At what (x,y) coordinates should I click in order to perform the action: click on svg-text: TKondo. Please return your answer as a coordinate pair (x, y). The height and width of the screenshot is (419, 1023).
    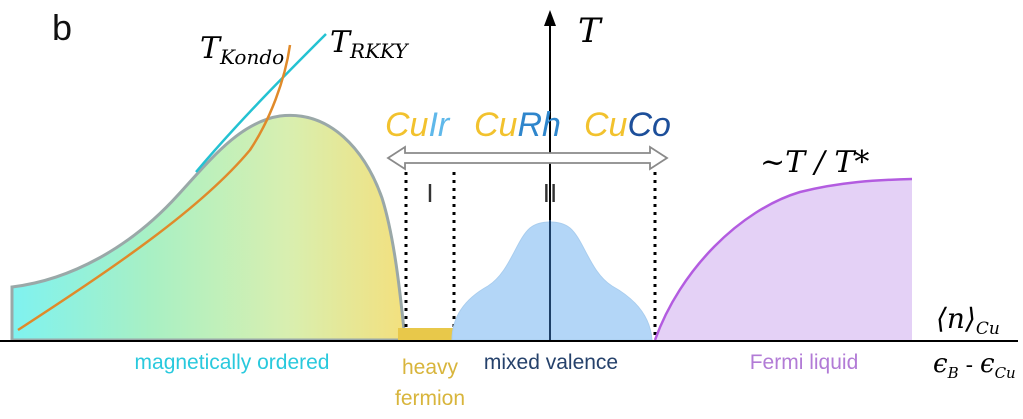
    Looking at the image, I should click on (242, 50).